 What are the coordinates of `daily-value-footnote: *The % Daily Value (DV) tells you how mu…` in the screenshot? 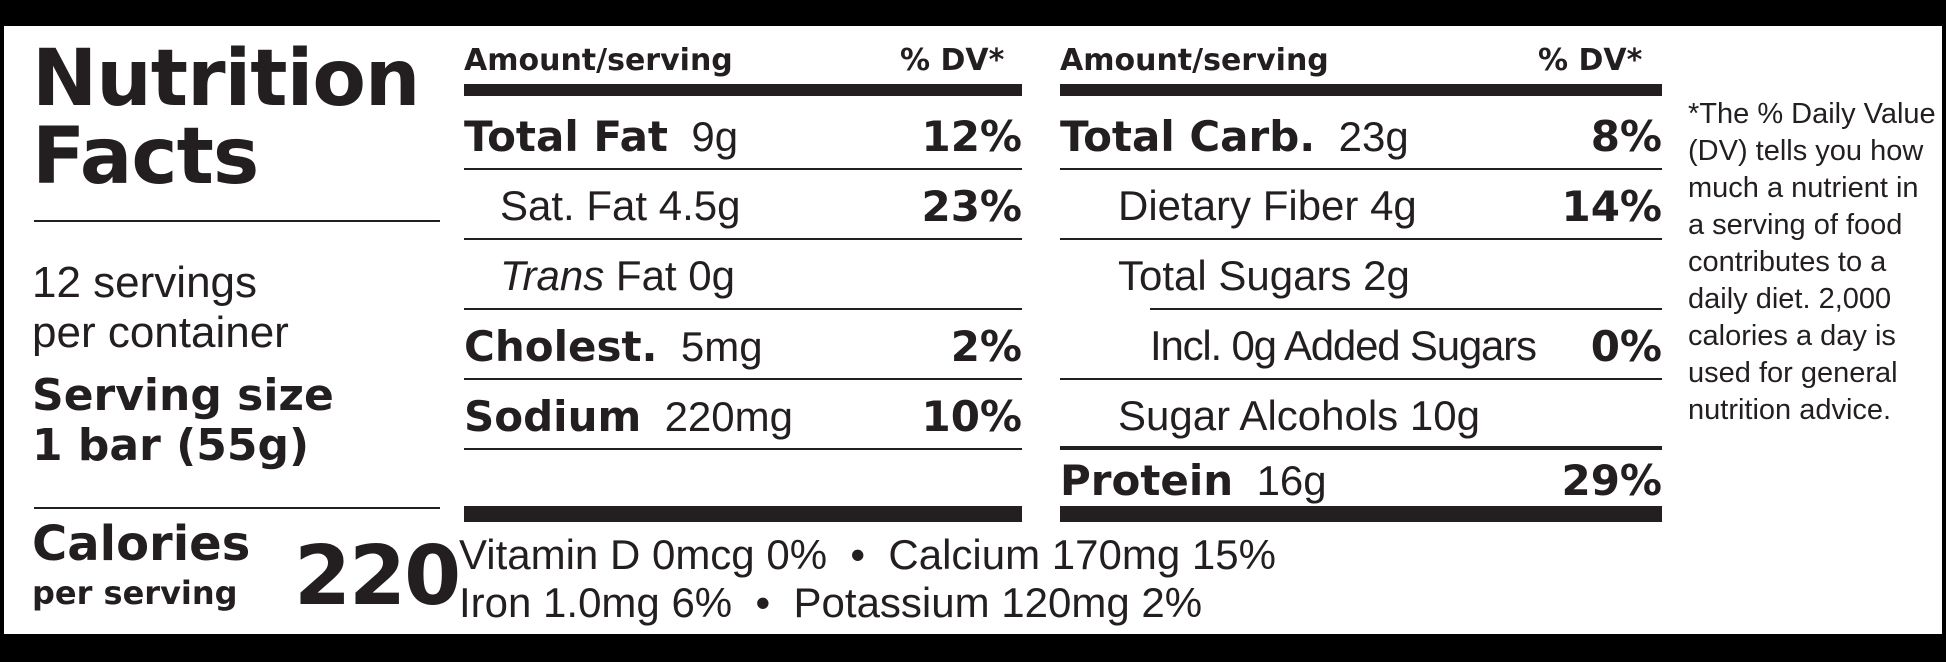 It's located at (1812, 262).